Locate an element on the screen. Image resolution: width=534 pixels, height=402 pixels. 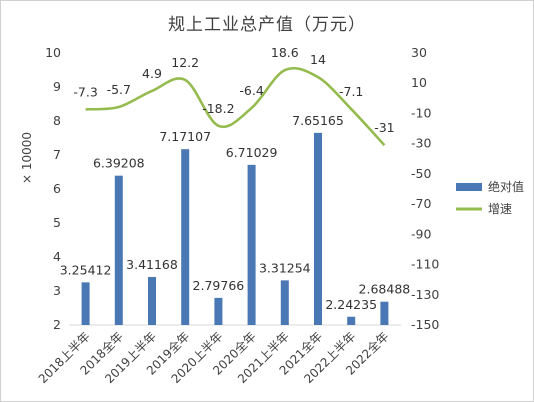
growth-value-label: -7.1 is located at coordinates (351, 91).